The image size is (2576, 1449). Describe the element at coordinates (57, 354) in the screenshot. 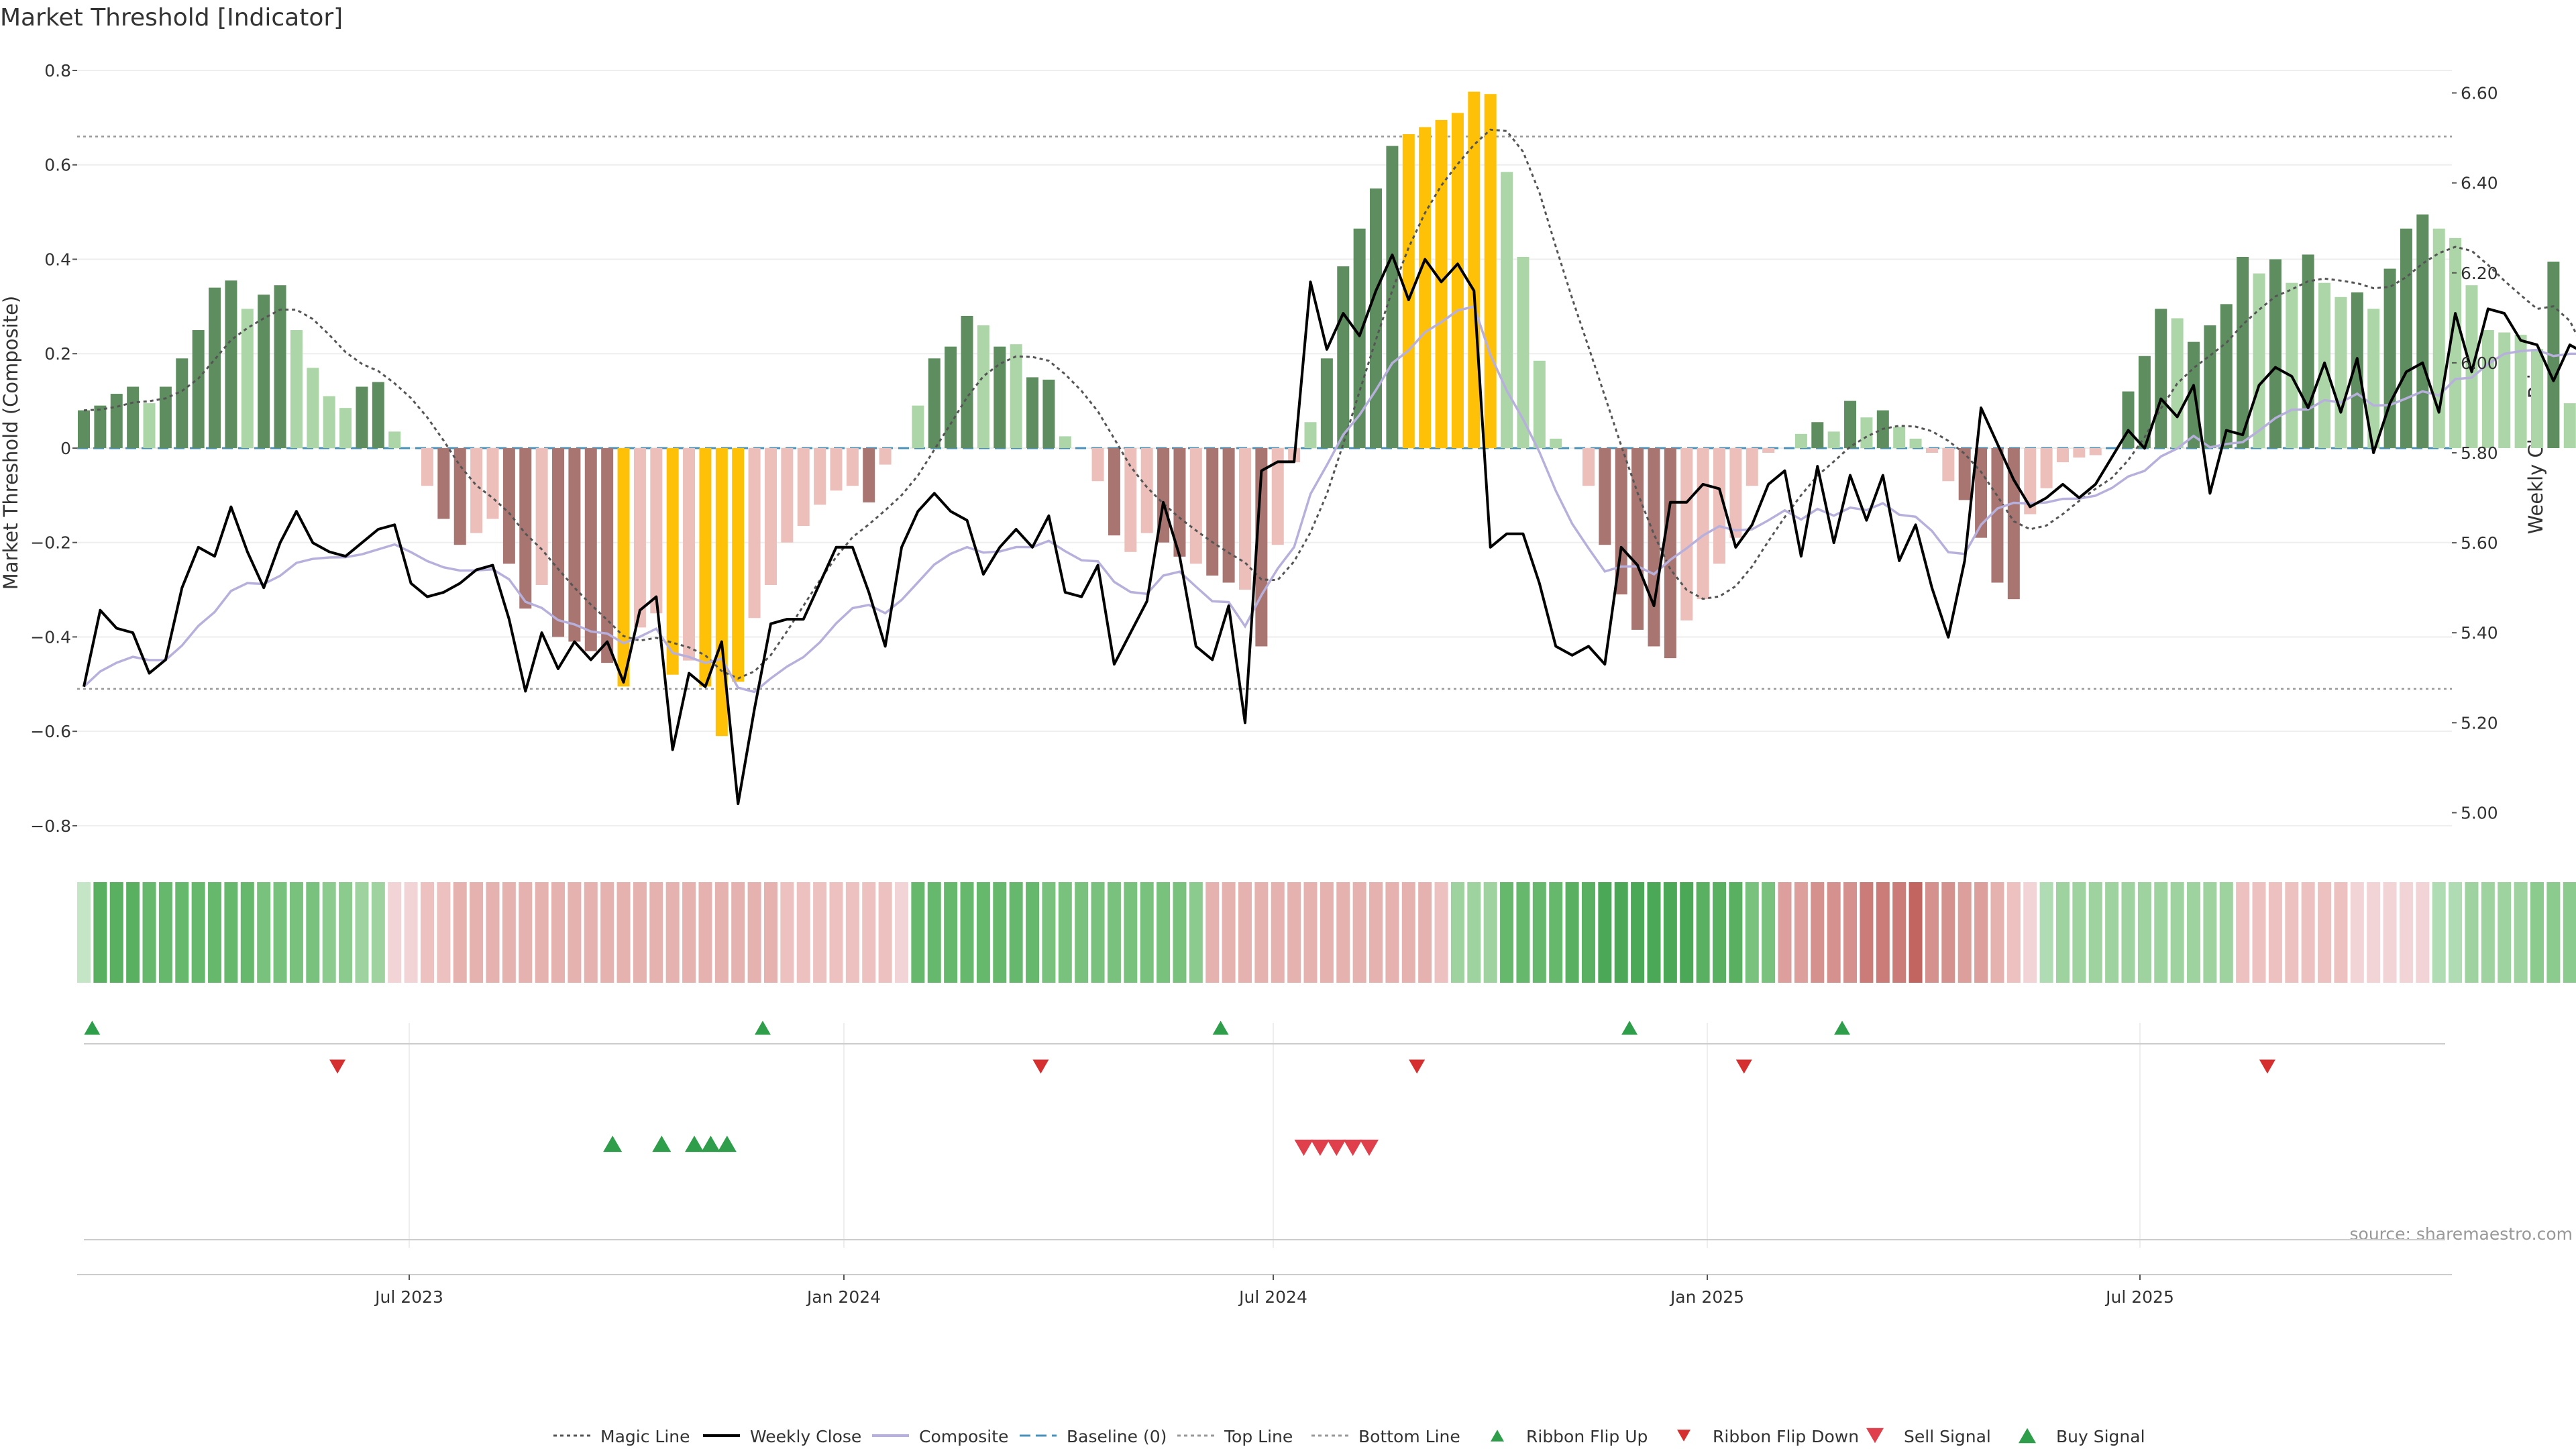

I see `y-tick-label: 0.2` at that location.